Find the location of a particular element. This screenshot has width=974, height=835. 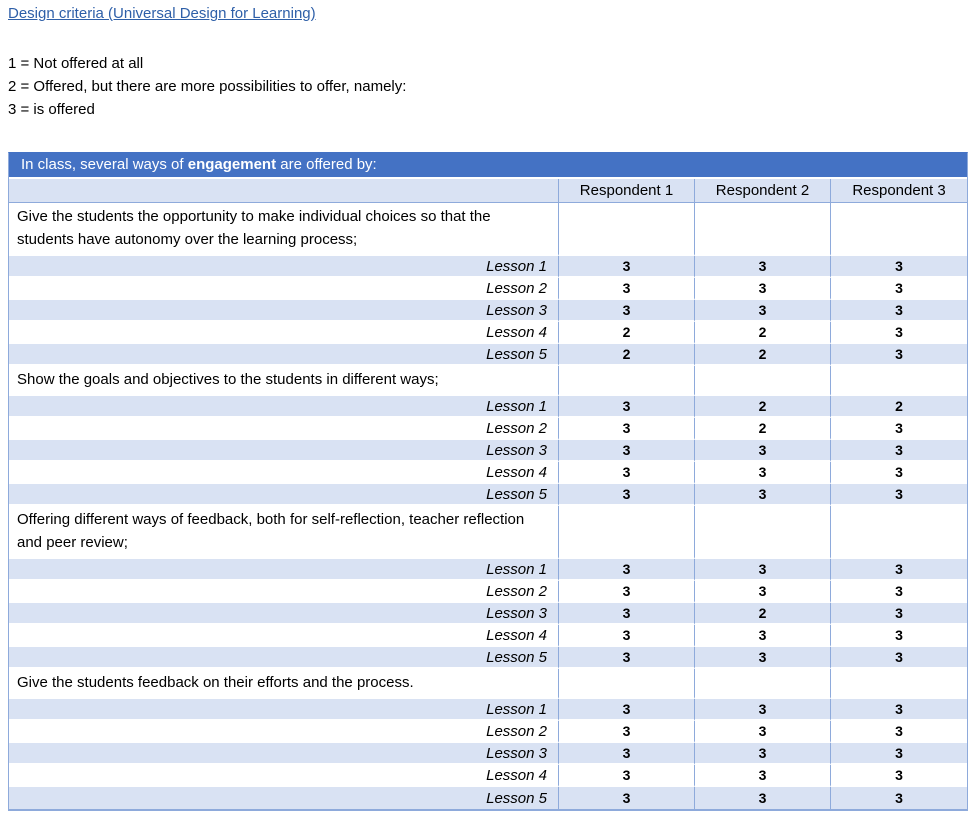

column-header-empty is located at coordinates (284, 191).